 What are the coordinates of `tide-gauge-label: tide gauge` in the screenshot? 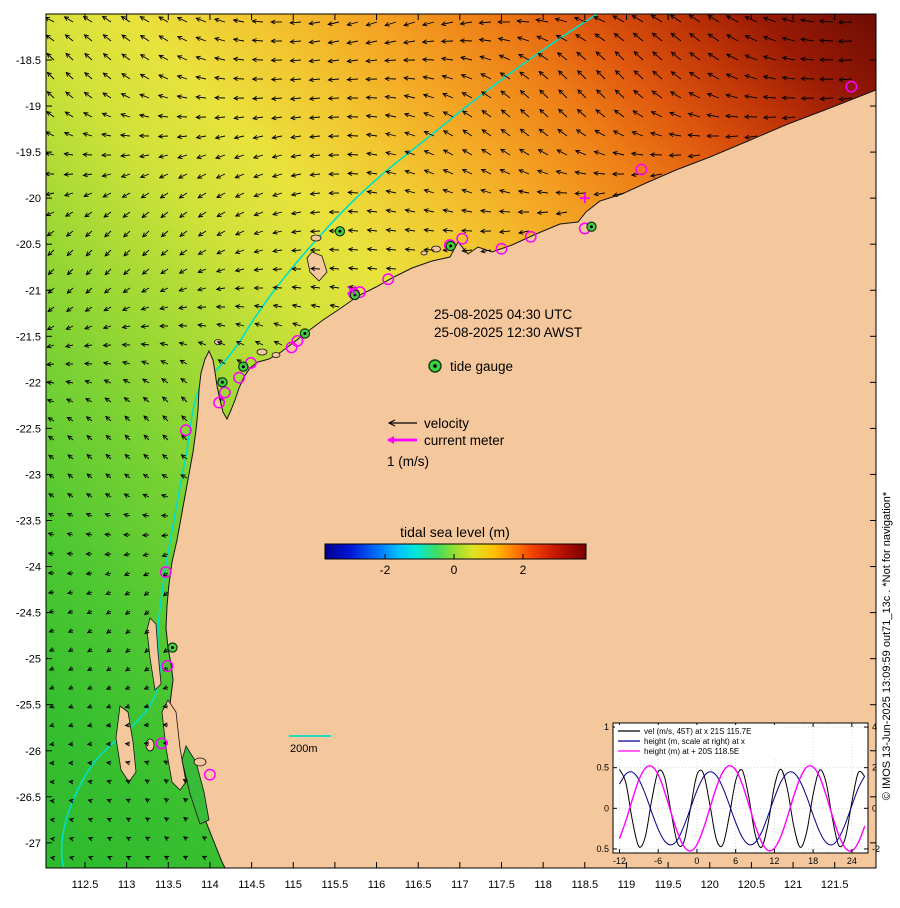 It's located at (481, 366).